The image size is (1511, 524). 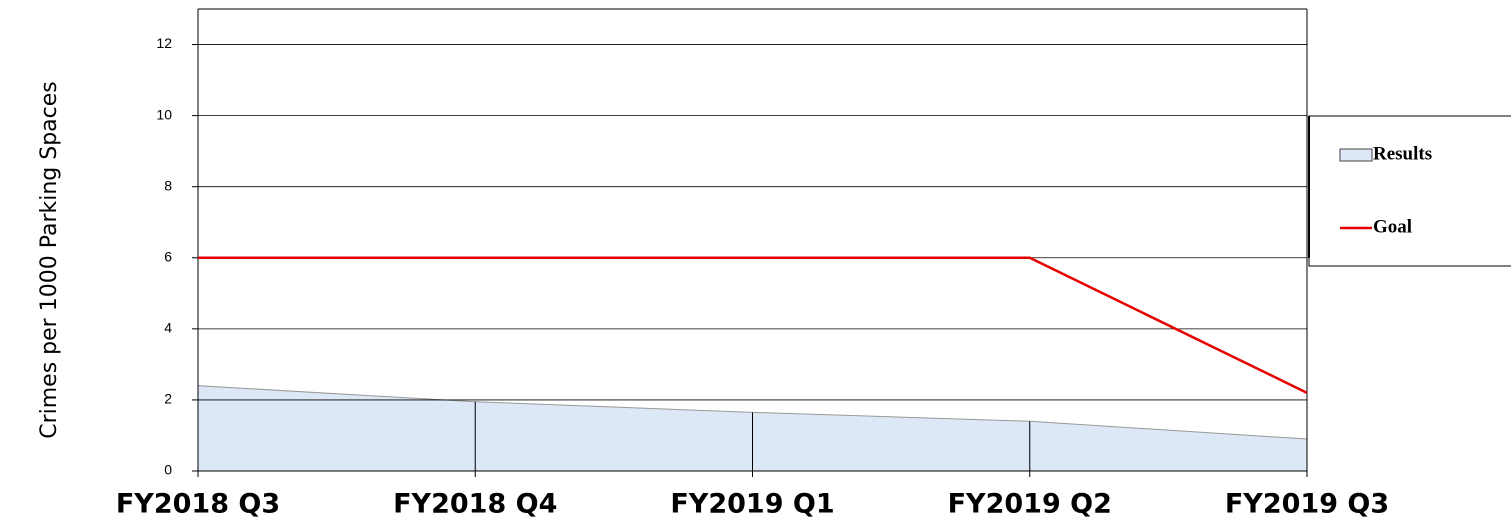 What do you see at coordinates (752, 504) in the screenshot?
I see `x-tick-label: FY2019 Q1` at bounding box center [752, 504].